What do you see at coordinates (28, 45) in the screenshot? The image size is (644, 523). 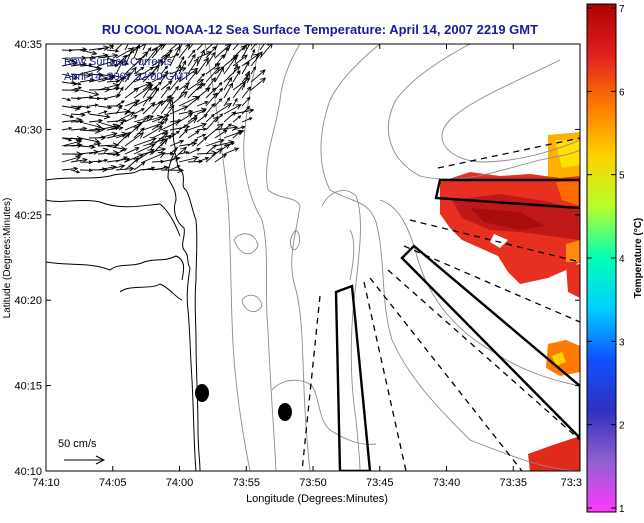 I see `y-tick-label: 40:35` at bounding box center [28, 45].